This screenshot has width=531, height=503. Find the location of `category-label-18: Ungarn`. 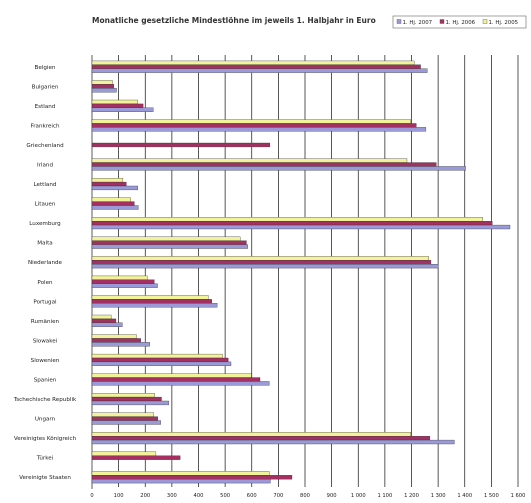

category-label-18: Ungarn is located at coordinates (45, 420).